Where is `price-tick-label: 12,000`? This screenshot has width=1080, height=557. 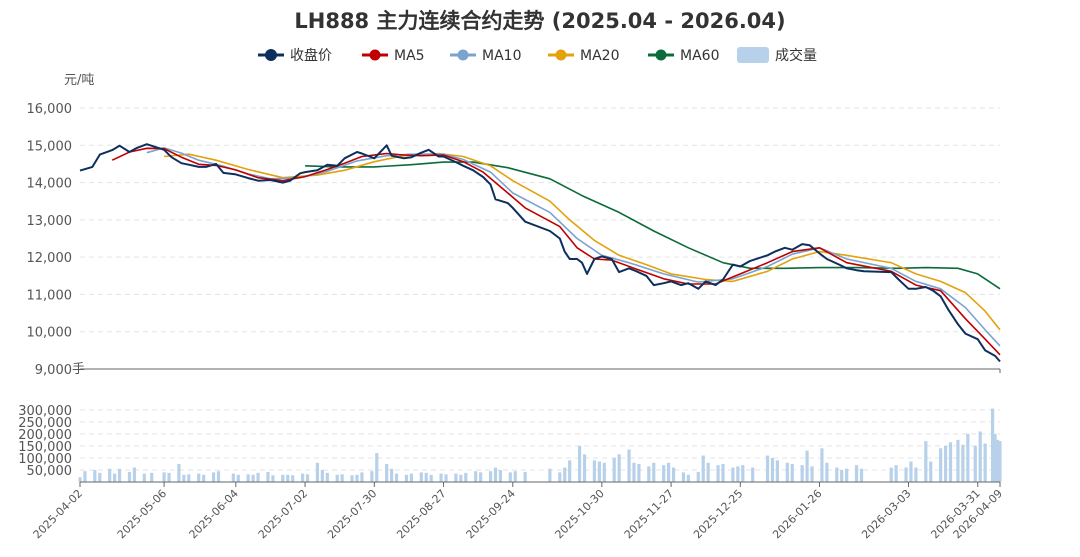 price-tick-label: 12,000 is located at coordinates (50, 258).